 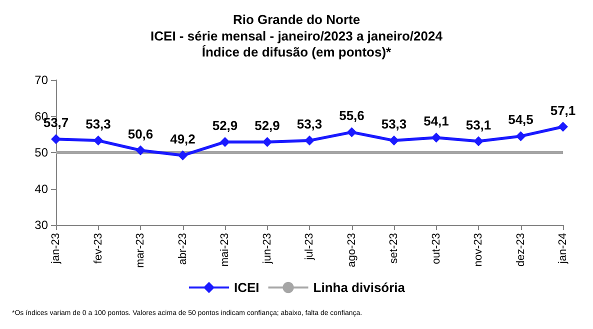 I want to click on legend-label: ICEI, so click(x=247, y=287).